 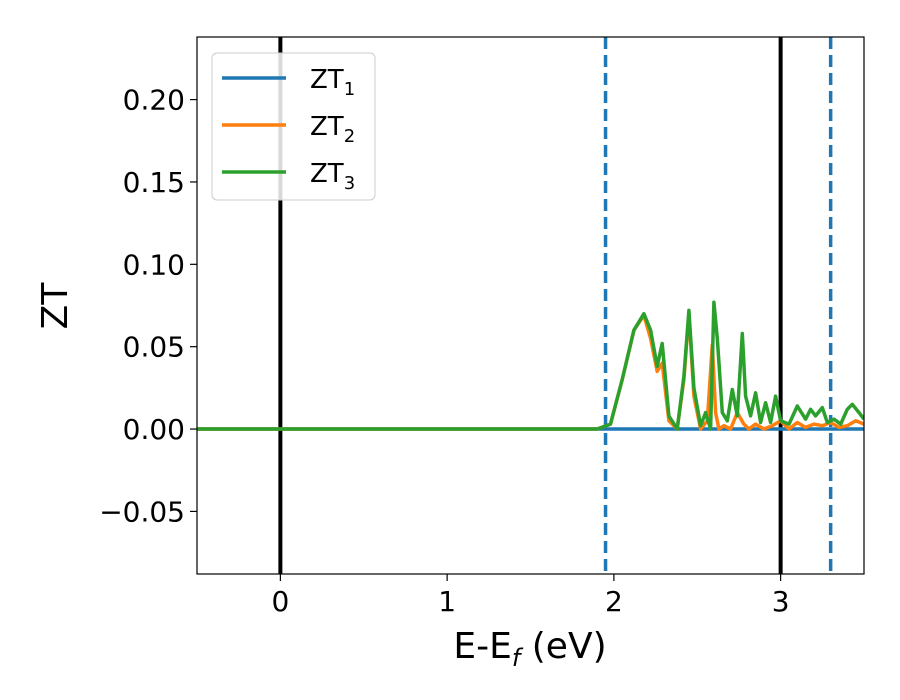 I want to click on legend-box, so click(x=293, y=126).